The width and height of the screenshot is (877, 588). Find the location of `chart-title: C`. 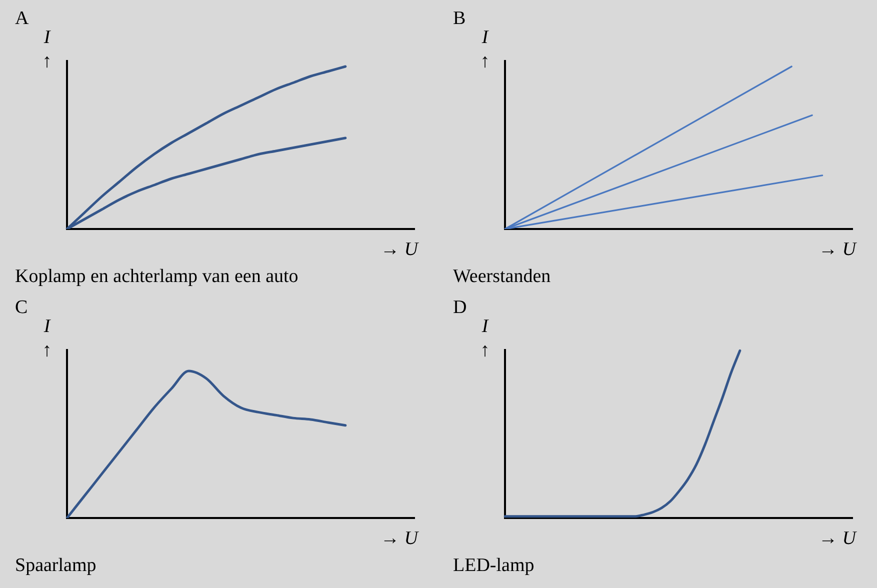

chart-title: C is located at coordinates (21, 308).